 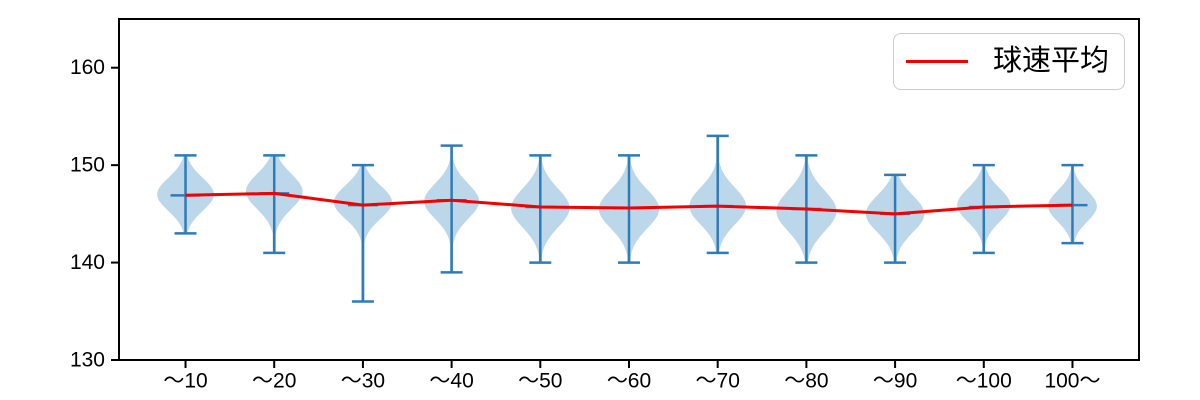 I want to click on x-tick-label: ～50, so click(x=540, y=380).